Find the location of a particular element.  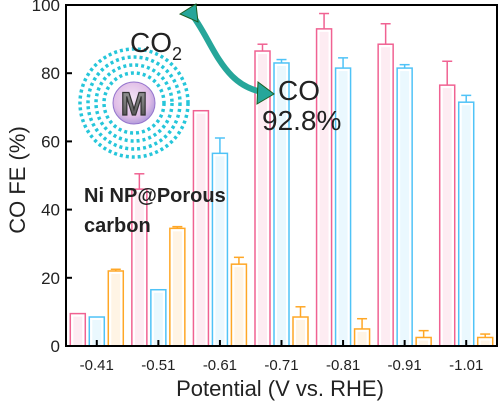

catalyst-label-line2: carbon is located at coordinates (117, 226).